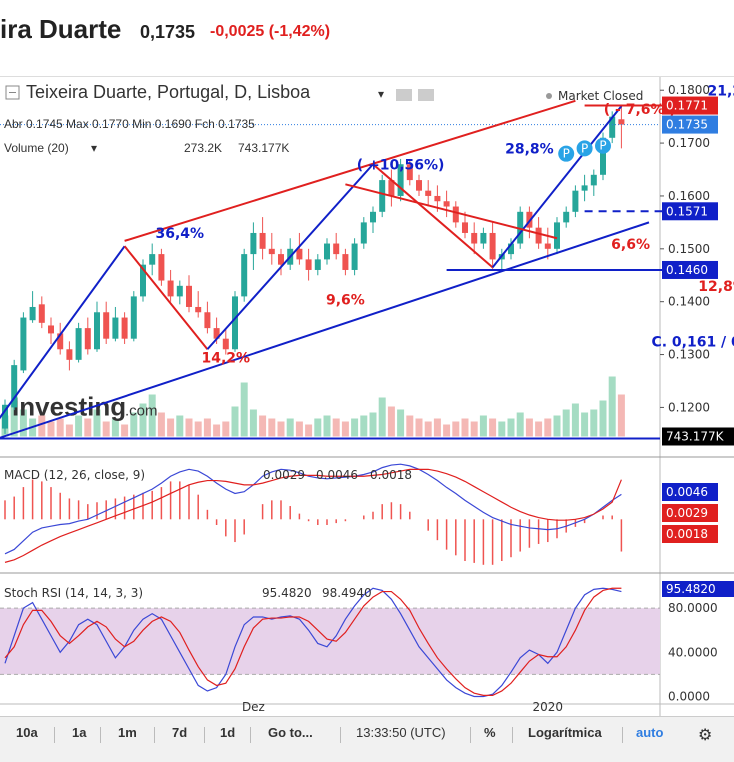 This screenshot has height=762, width=734. What do you see at coordinates (69, 406) in the screenshot?
I see `investing-watermark: Investing` at bounding box center [69, 406].